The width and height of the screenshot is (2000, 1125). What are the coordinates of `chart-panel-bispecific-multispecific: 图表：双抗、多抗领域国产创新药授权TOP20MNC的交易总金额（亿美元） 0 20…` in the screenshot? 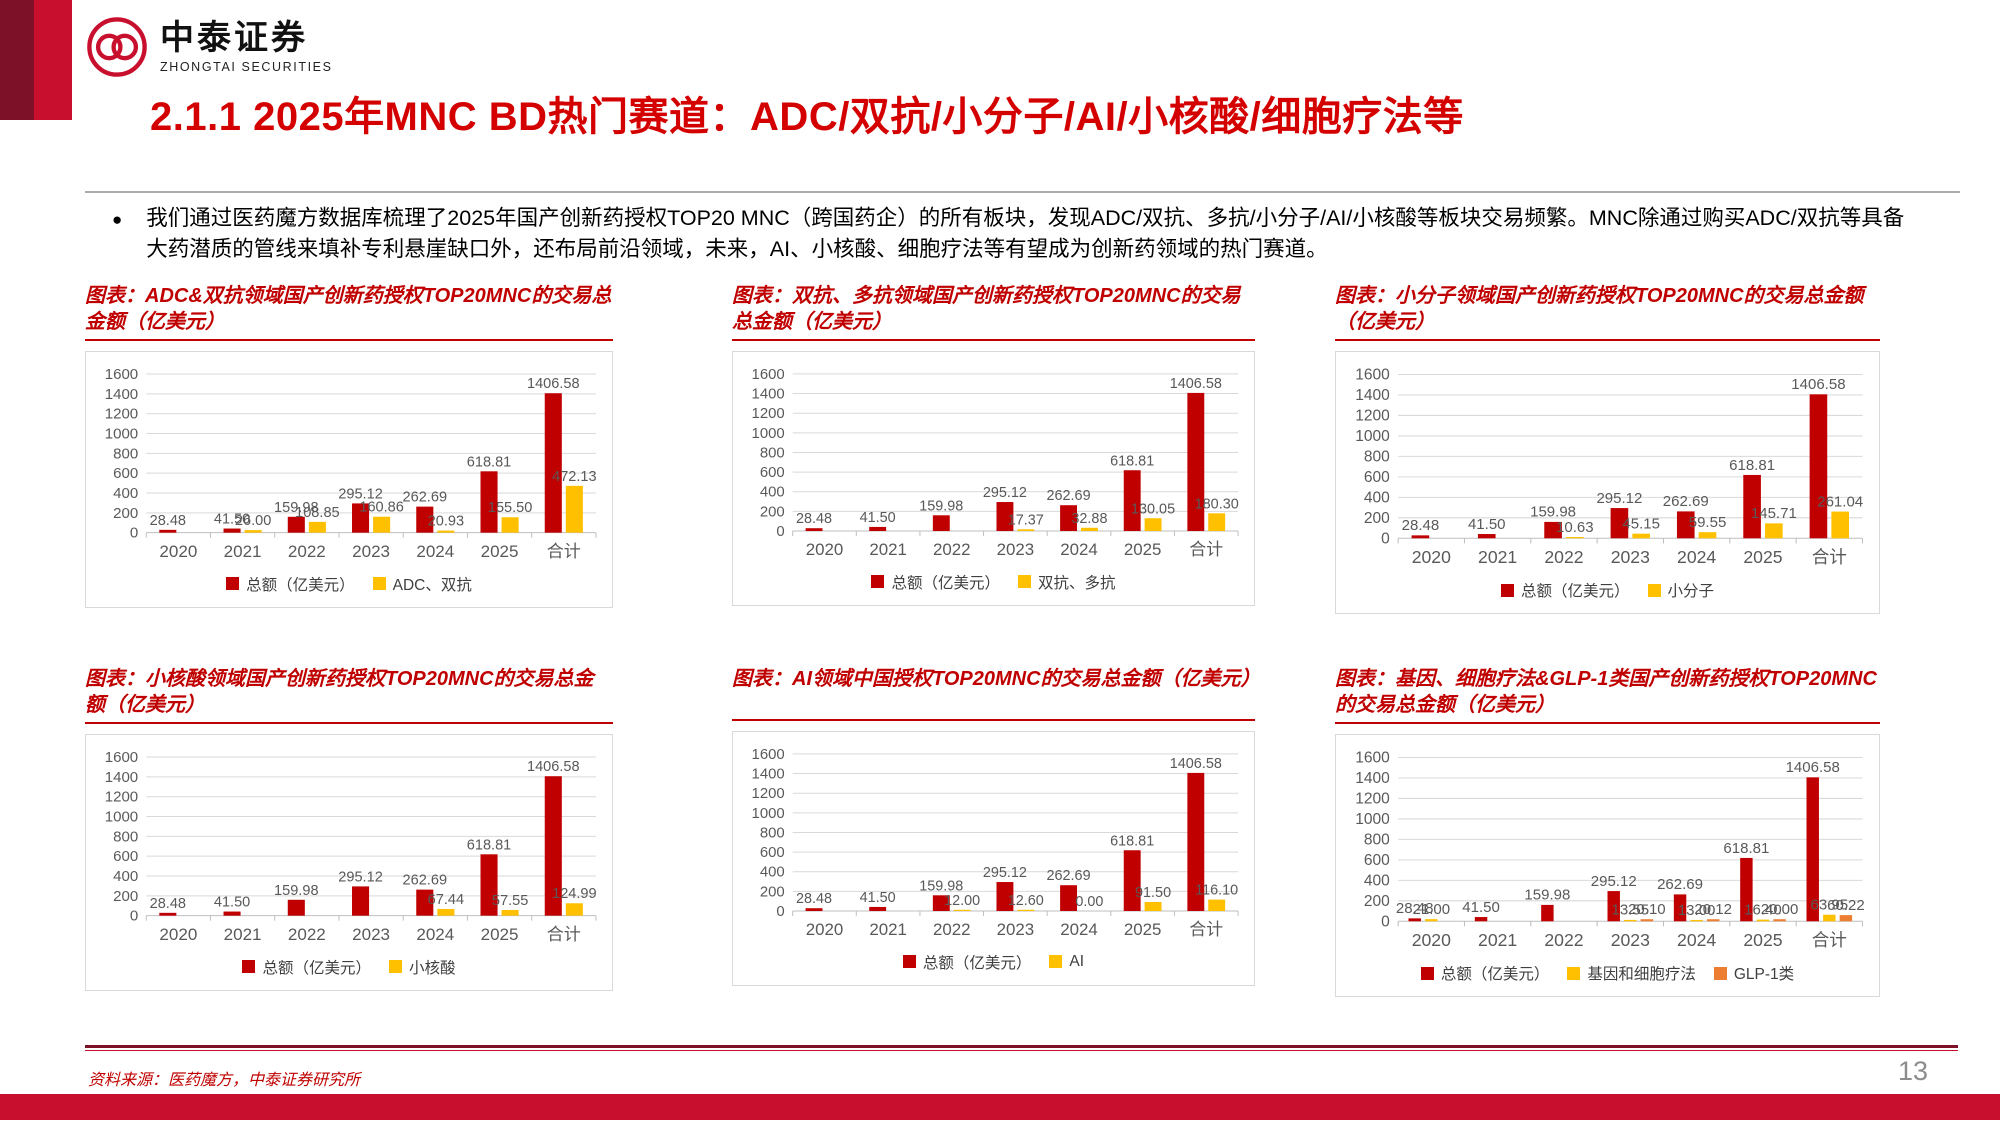 It's located at (993, 444).